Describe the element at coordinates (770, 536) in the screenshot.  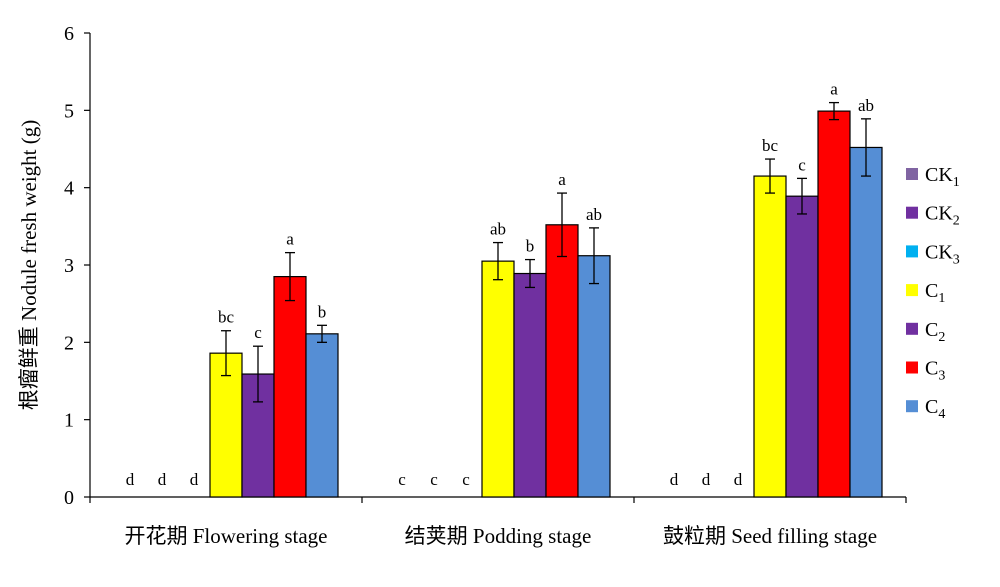
I see `x-tick-label: 鼓粒期 Seed filling stage` at that location.